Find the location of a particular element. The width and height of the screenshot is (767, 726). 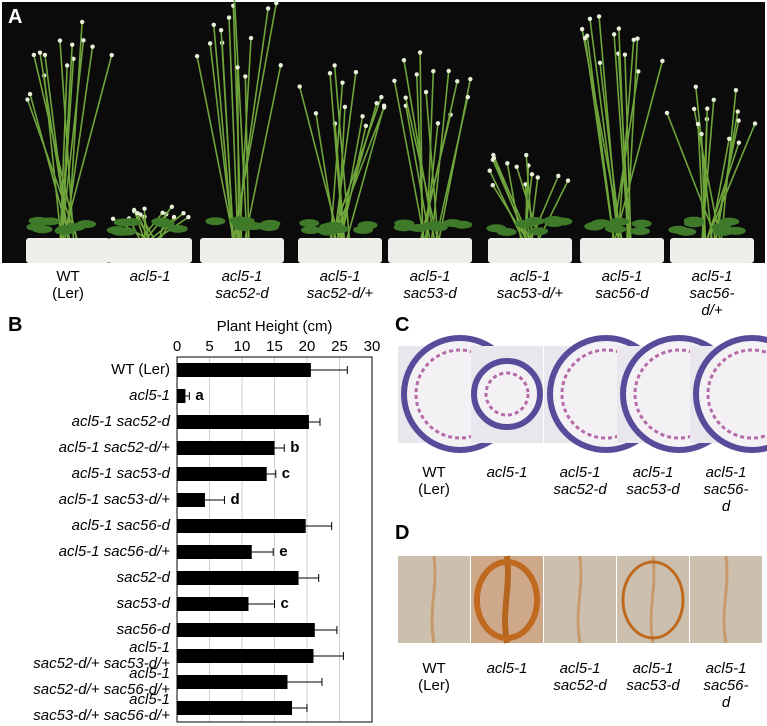

category-label: acl5-1 sac52-d/+ is located at coordinates (114, 447).